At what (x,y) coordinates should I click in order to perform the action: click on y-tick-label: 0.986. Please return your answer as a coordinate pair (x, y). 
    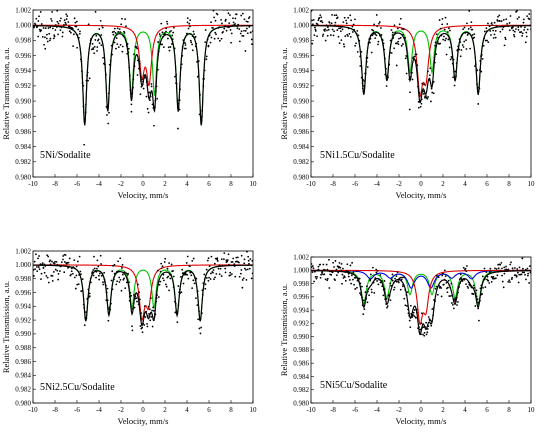
    Looking at the image, I should click on (23, 132).